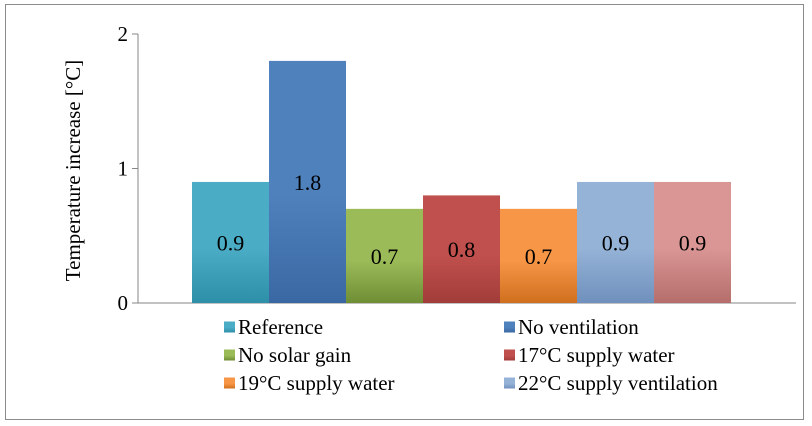  I want to click on legend-label: 22°C supply ventilation, so click(618, 383).